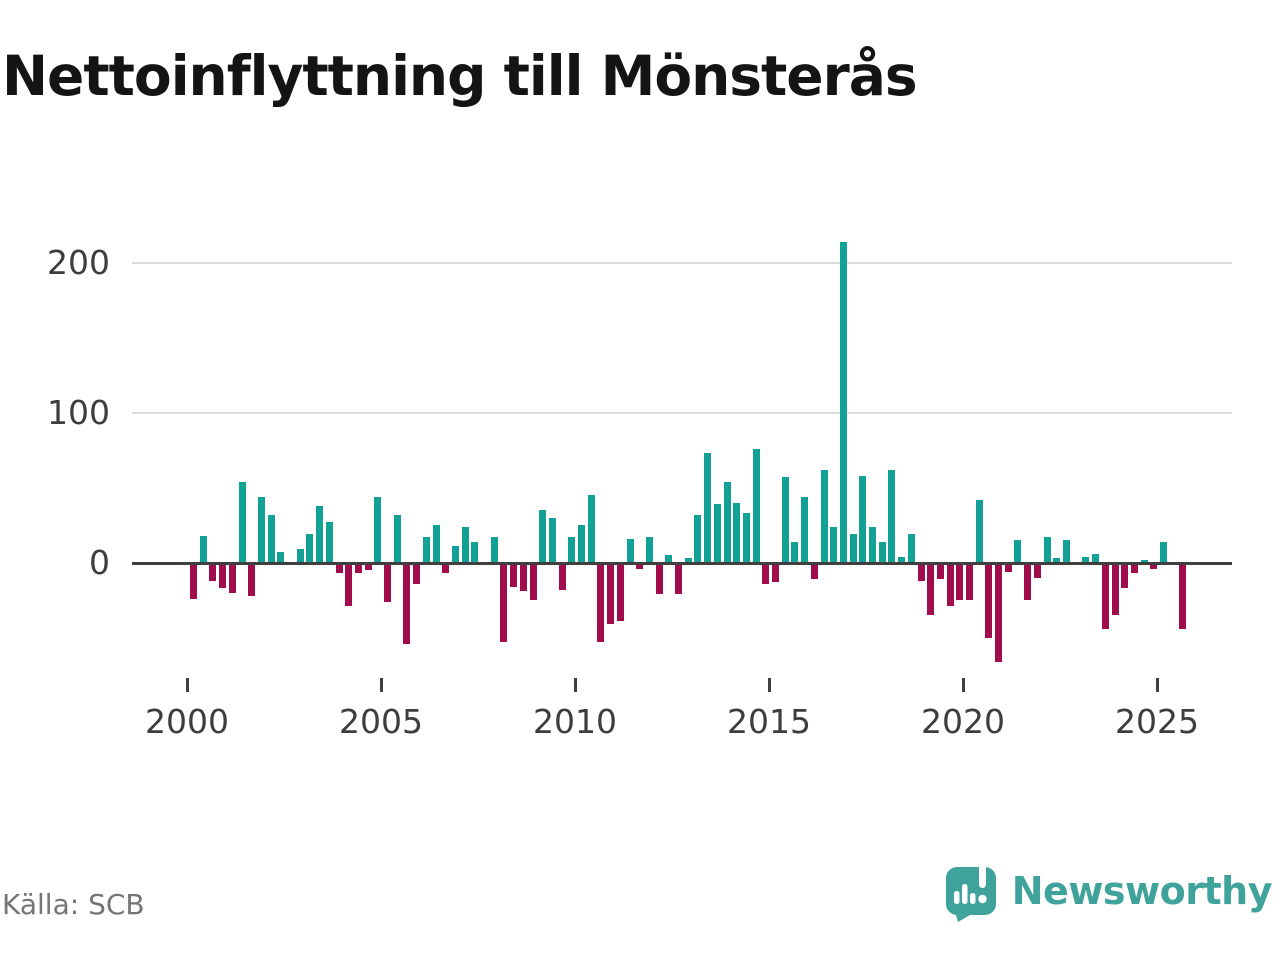  What do you see at coordinates (436, 544) in the screenshot?
I see `bar-quarter-2006q2` at bounding box center [436, 544].